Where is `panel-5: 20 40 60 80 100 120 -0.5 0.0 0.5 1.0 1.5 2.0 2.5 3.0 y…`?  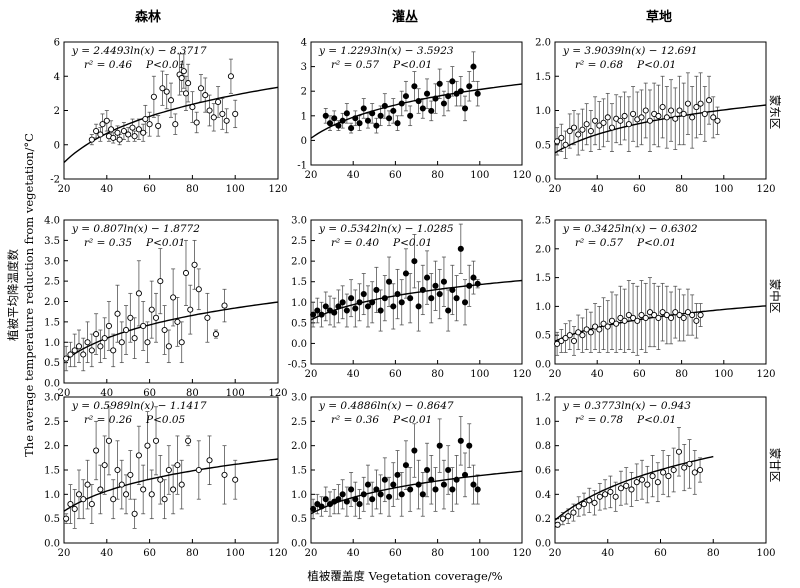
panel-5: 20 40 60 80 100 120 -0.5 0.0 0.5 1.0 1.5 2.0 2.5 3.0 y… is located at coordinates (410, 298).